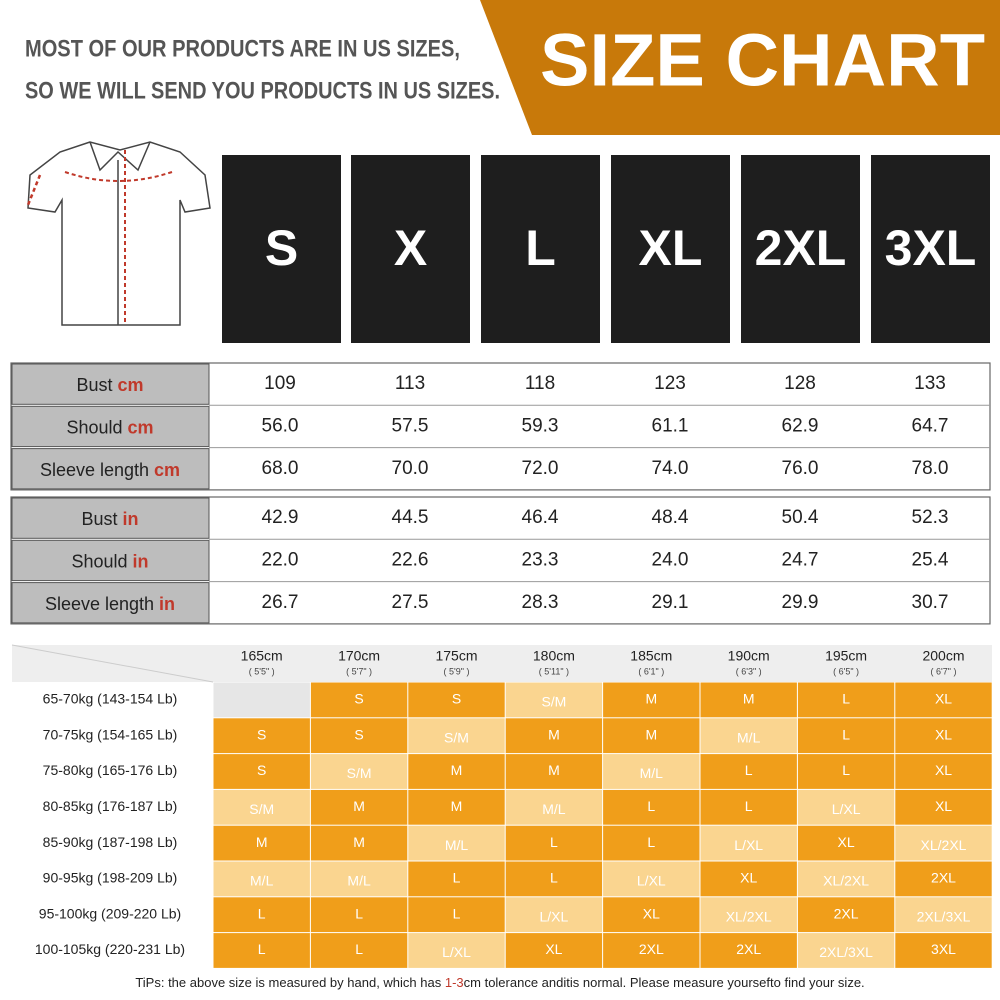  I want to click on row-label: Bust in, so click(109, 519).